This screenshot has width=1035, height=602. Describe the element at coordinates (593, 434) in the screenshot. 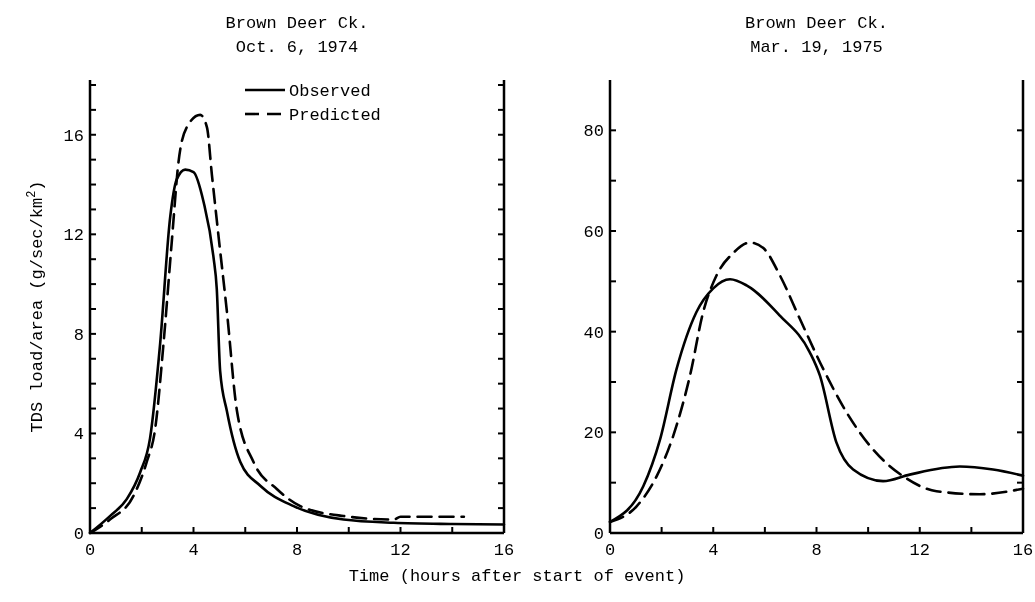

I see `y-tick-label: 20` at that location.